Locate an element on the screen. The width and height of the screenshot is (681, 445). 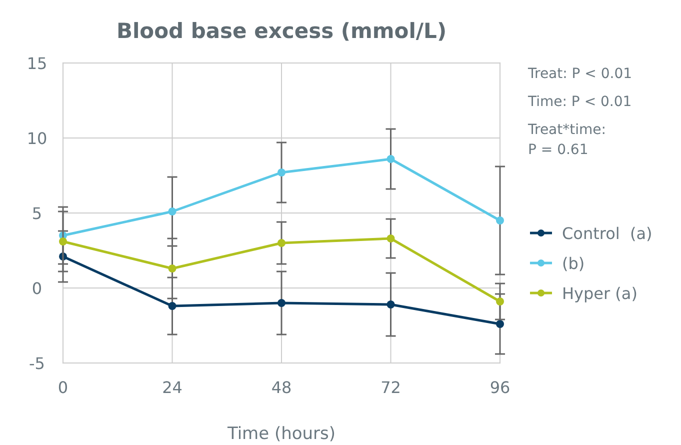
y-tick-label: 5 is located at coordinates (37, 213).